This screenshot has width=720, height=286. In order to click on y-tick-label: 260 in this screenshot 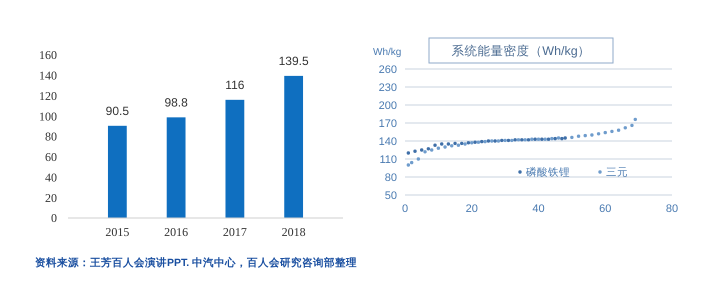, I will do `click(387, 70)`.